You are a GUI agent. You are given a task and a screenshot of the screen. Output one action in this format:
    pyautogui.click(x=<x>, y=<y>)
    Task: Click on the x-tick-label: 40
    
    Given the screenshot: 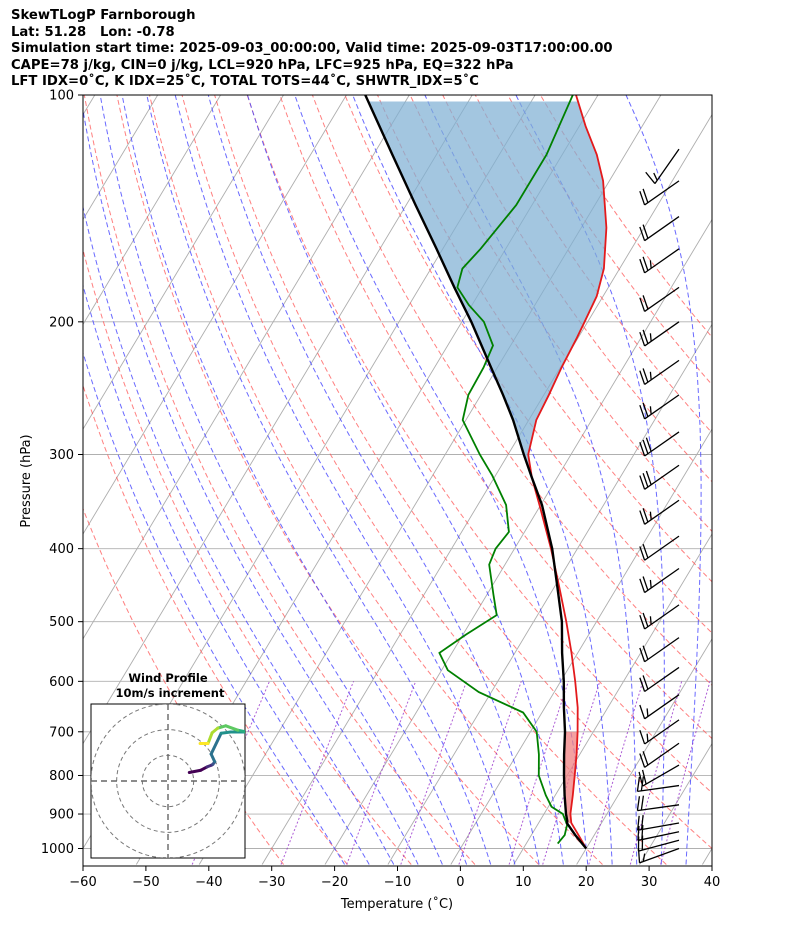 What is the action you would take?
    pyautogui.click(x=712, y=882)
    